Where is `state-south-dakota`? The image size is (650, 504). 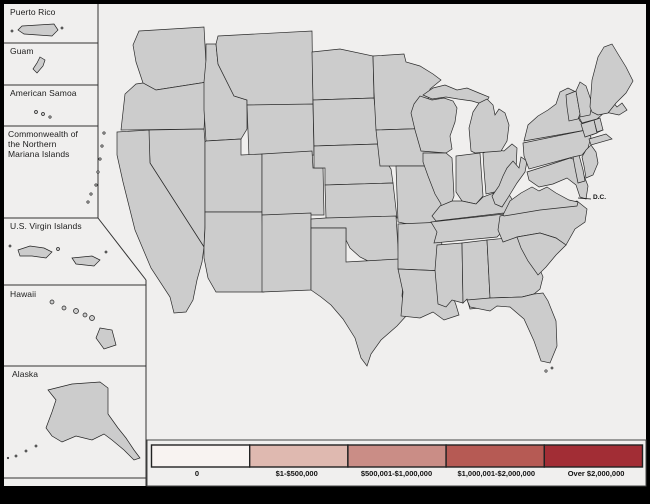
state-south-dakota is located at coordinates (346, 122).